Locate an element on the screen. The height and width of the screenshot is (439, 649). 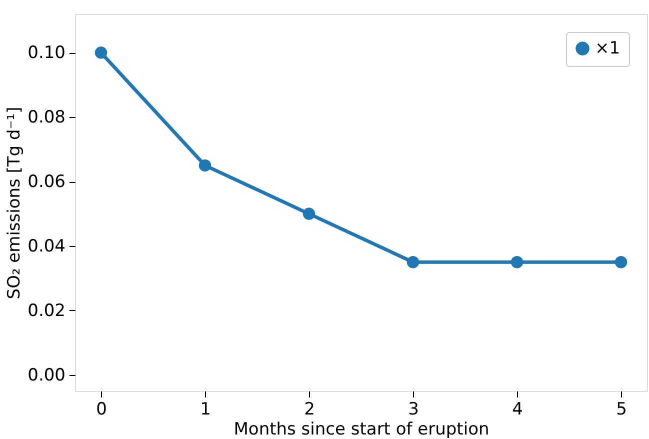
y-tick-label: 0.04 is located at coordinates (47, 246).